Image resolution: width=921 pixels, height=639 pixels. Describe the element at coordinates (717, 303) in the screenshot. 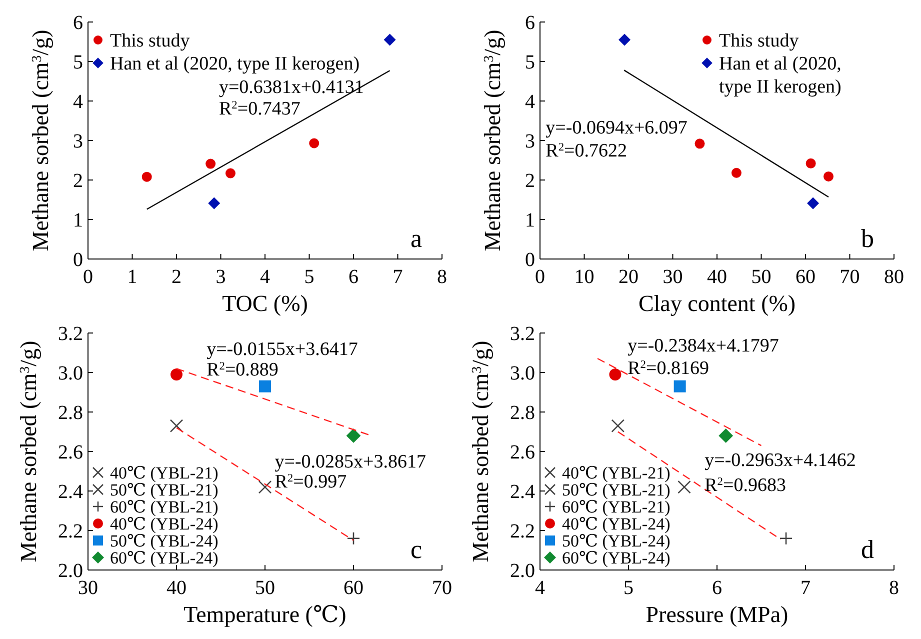

I see `x-axis-title: Clay content (%)` at that location.